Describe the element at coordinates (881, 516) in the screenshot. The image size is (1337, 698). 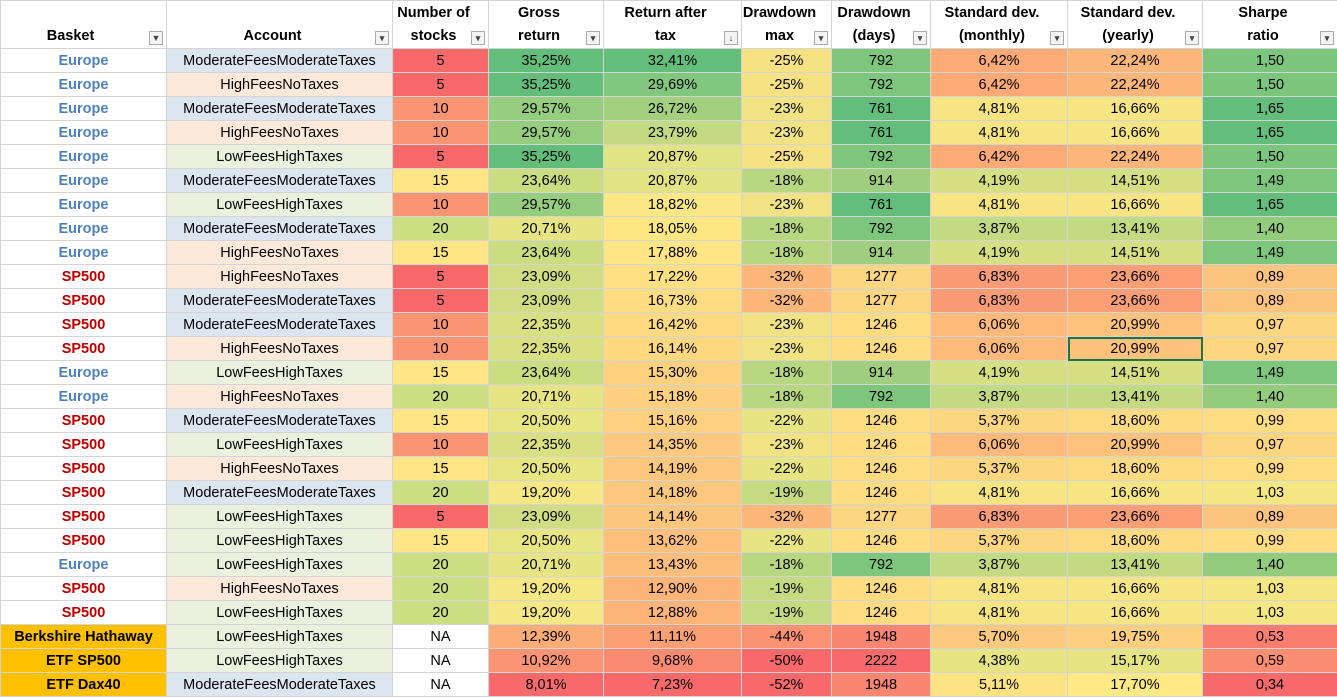
I see `dd-days-cell: 1277` at that location.